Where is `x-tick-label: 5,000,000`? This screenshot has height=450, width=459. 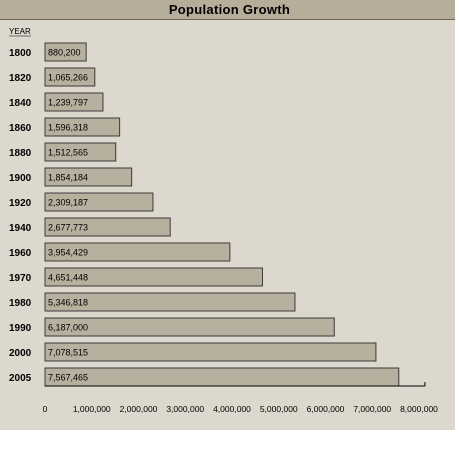 x-tick-label: 5,000,000 is located at coordinates (279, 409).